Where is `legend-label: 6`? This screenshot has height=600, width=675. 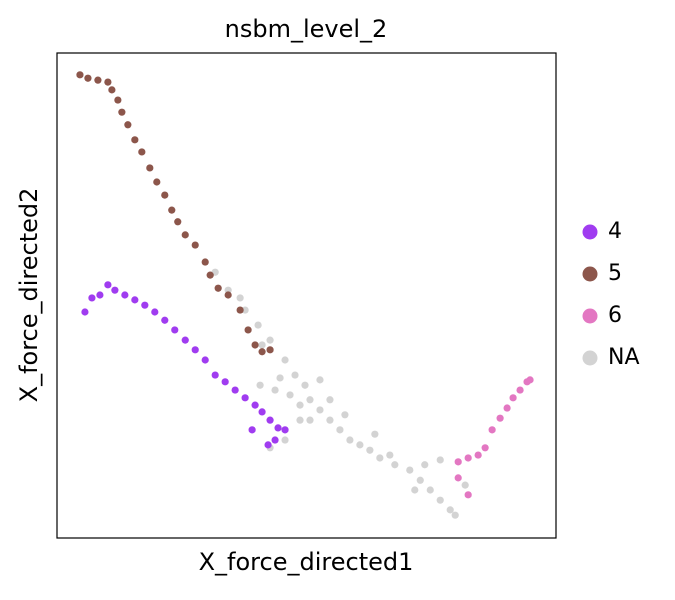
legend-label: 6 is located at coordinates (615, 315).